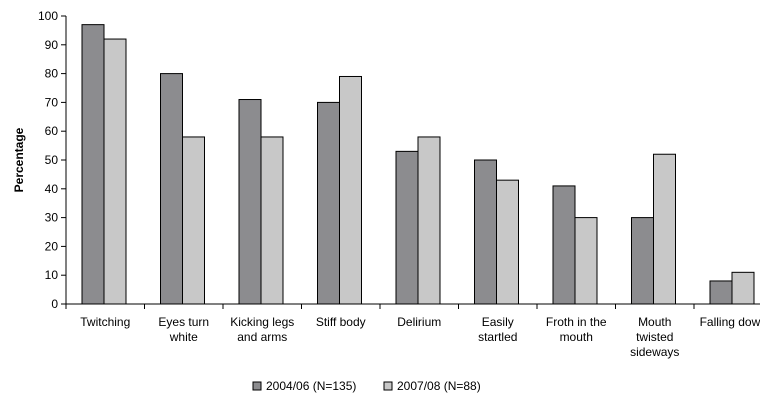 The image size is (760, 399). Describe the element at coordinates (52, 189) in the screenshot. I see `y-tick-label: 40` at that location.